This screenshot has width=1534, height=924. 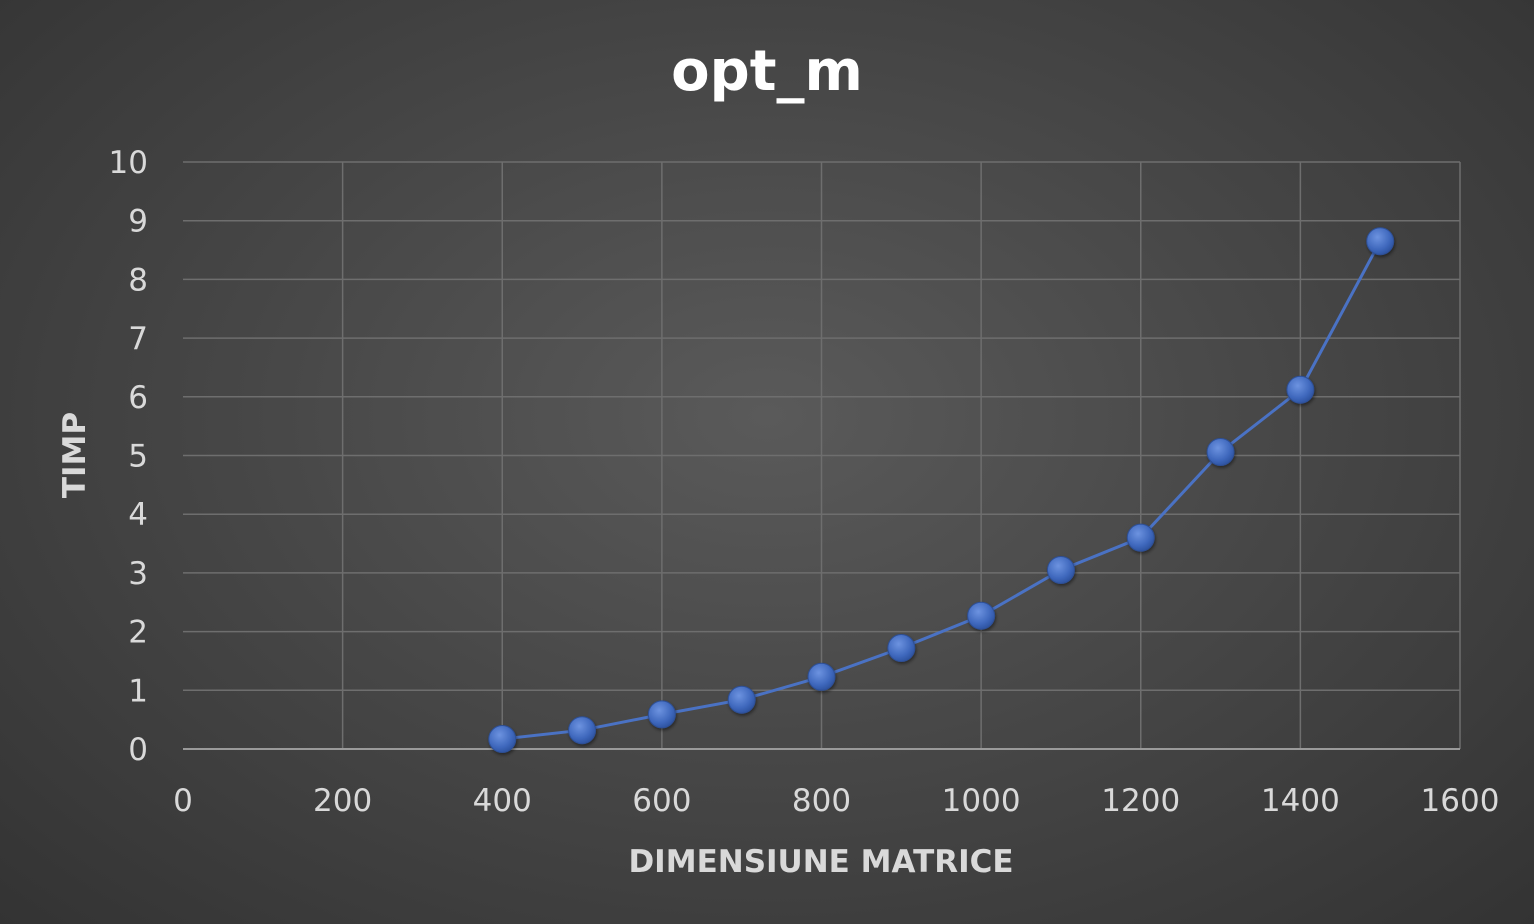 I want to click on y-tick-labels: 0 1 2 3 4 5 6 7 8 9 10, so click(x=128, y=456).